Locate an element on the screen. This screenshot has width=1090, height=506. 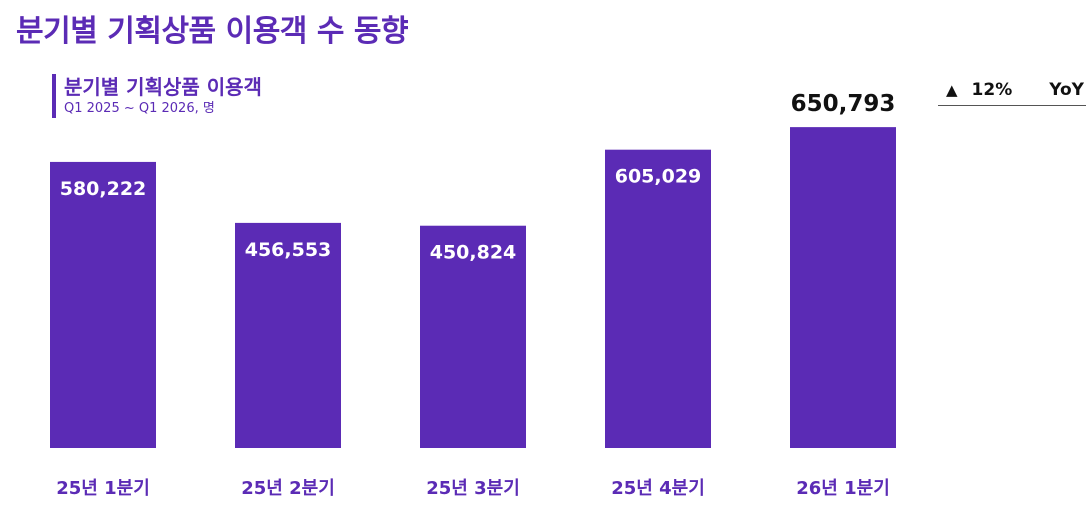
yoy-indicator: ▲ 12% YoY is located at coordinates (1012, 93).